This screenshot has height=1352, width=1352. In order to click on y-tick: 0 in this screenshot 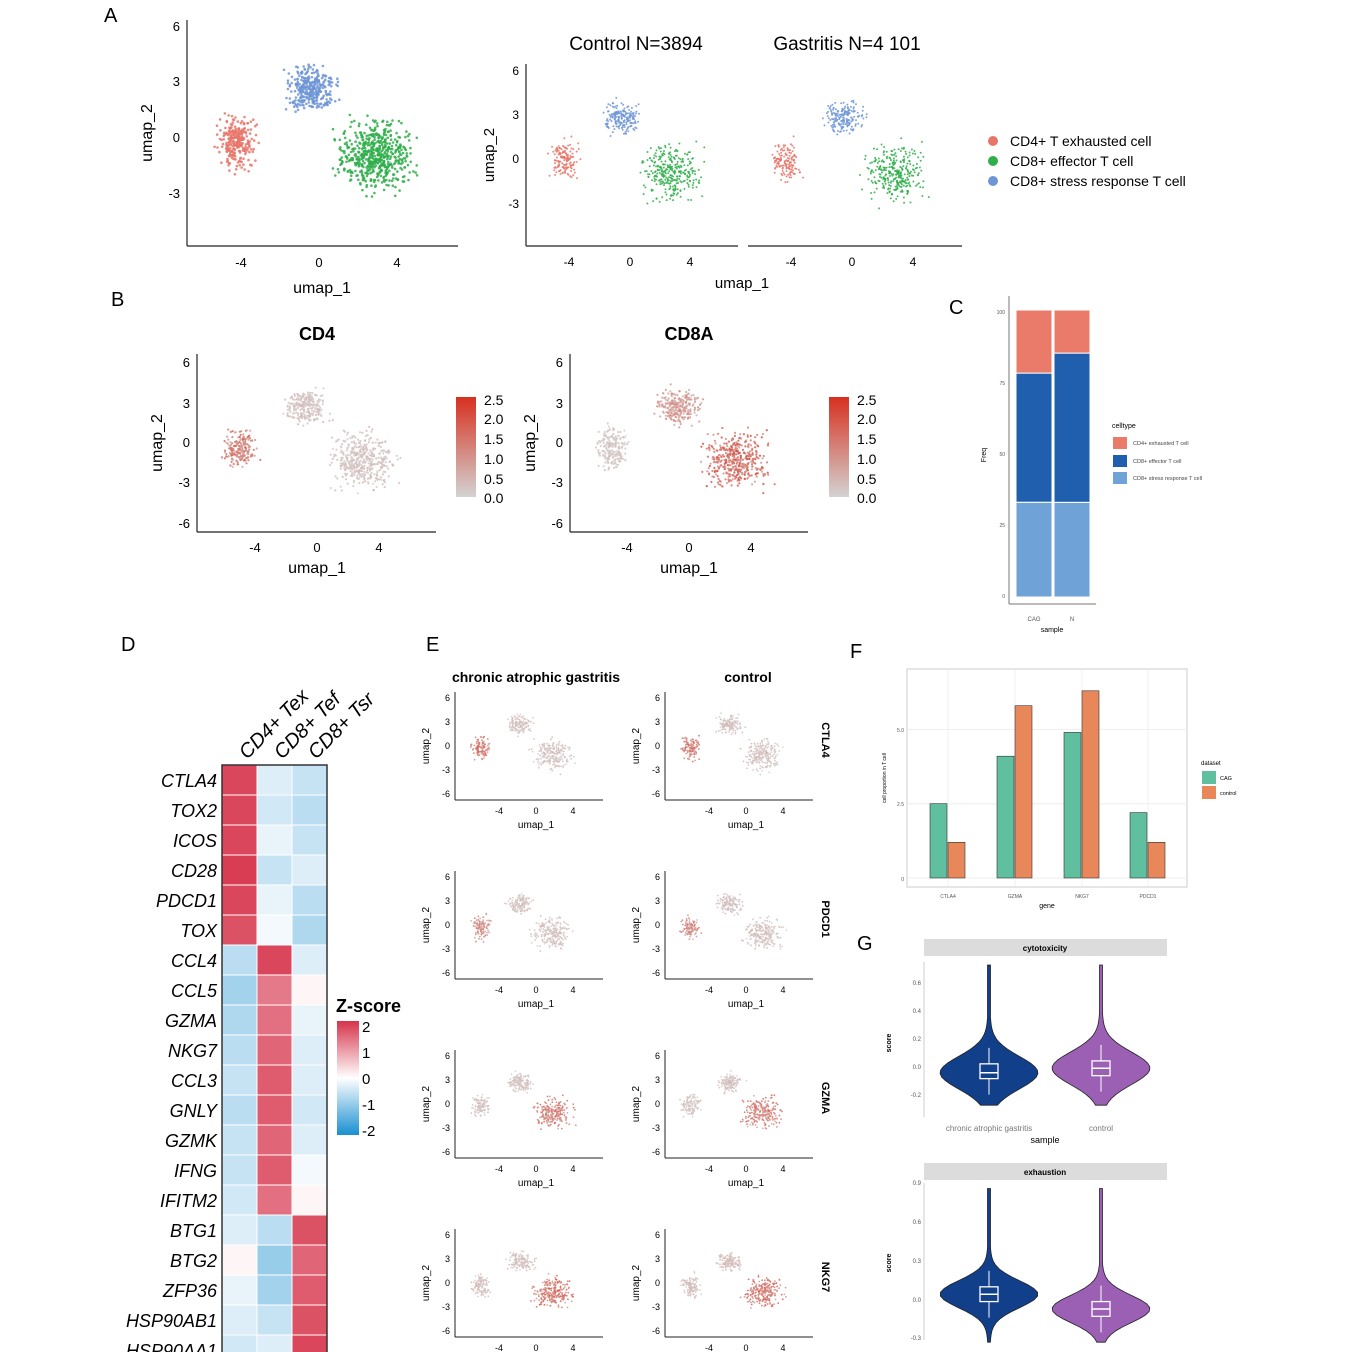, I will do `click(176, 137)`.